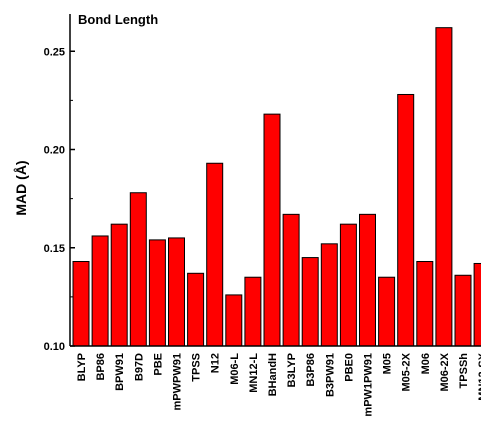 The width and height of the screenshot is (481, 427). Describe the element at coordinates (329, 295) in the screenshot. I see `bar-b3pw91` at that location.